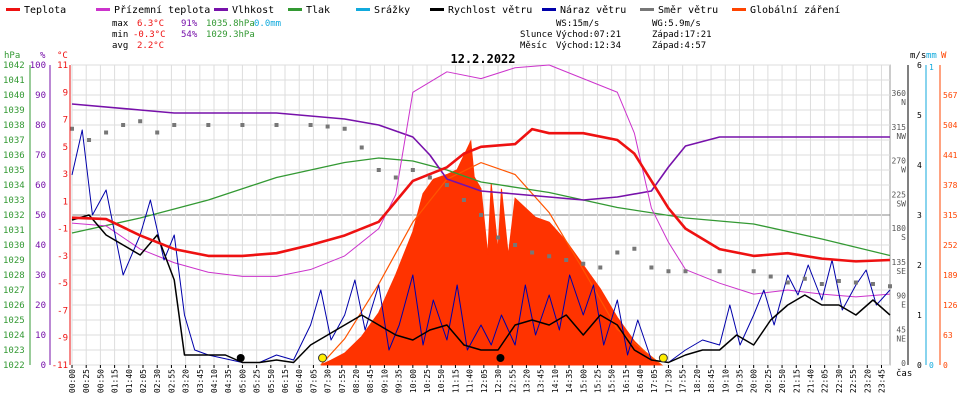 Image resolution: width=966 pixels, height=404 pixels. Describe the element at coordinates (323, 358) in the screenshot. I see `sun-marker` at that location.